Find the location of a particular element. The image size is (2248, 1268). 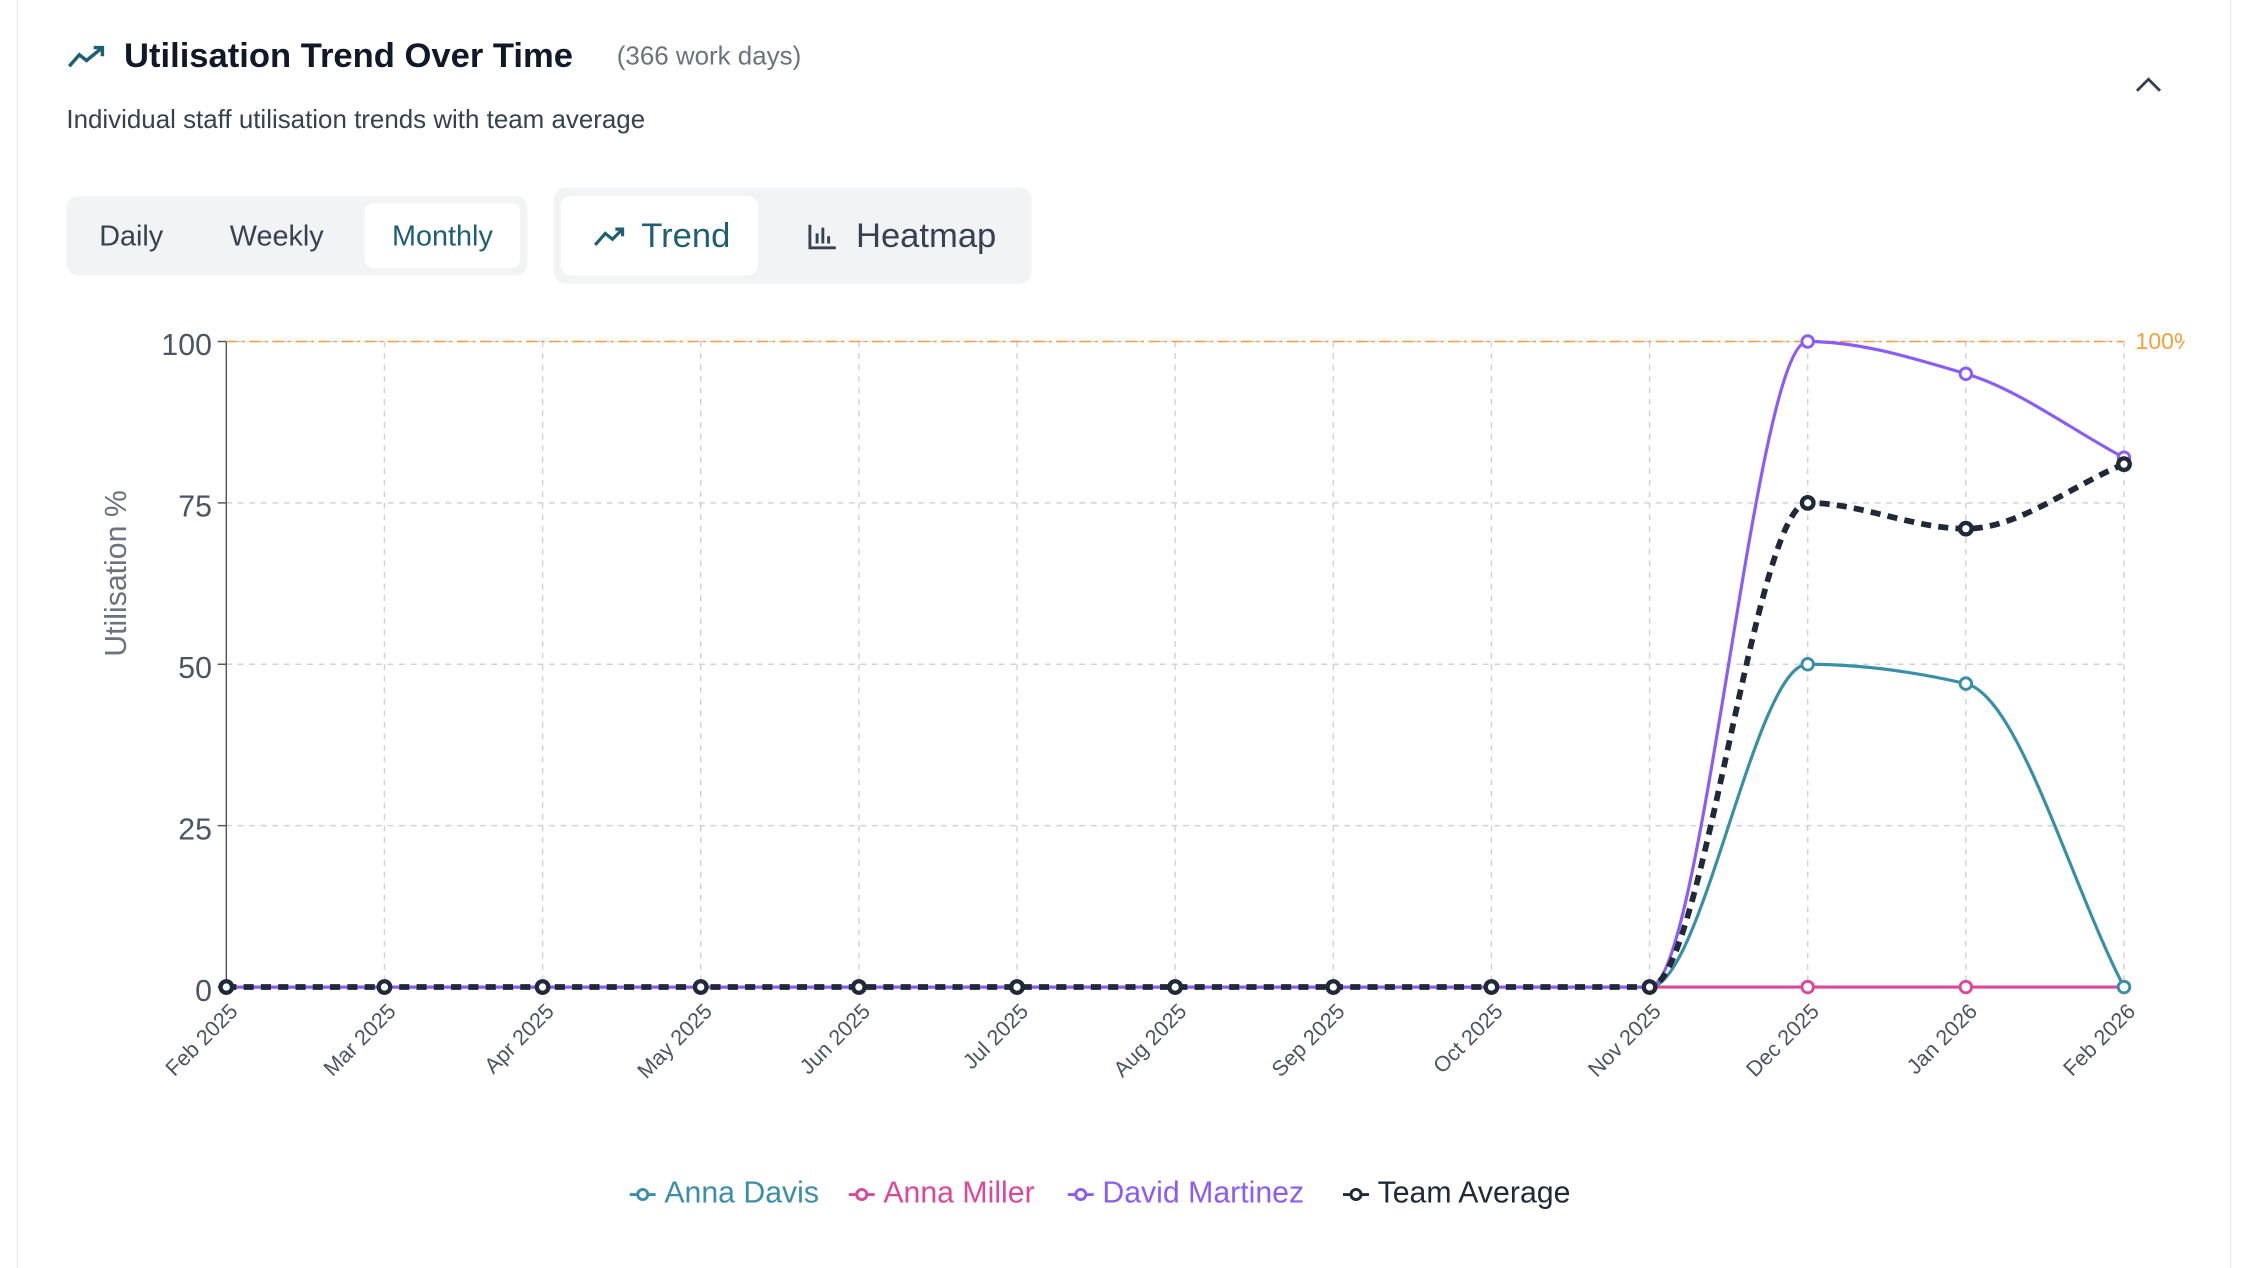

y-tick-label: 25 is located at coordinates (195, 829).